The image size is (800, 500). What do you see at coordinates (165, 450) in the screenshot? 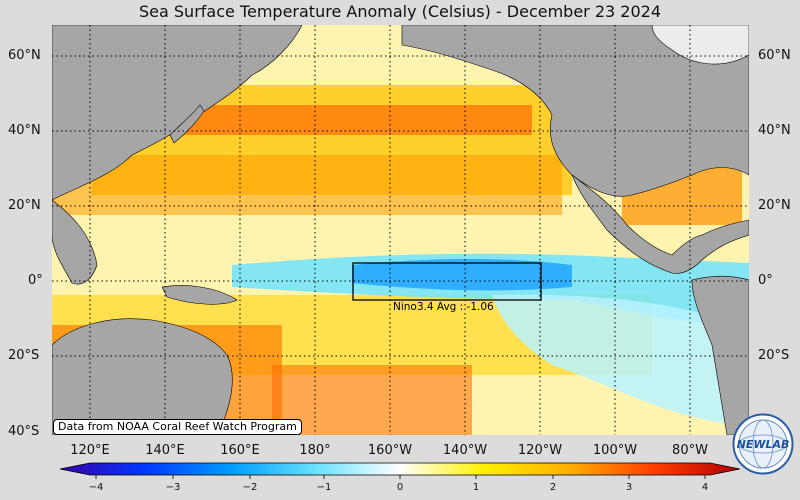
I see `lon-label: 140°E` at bounding box center [165, 450].